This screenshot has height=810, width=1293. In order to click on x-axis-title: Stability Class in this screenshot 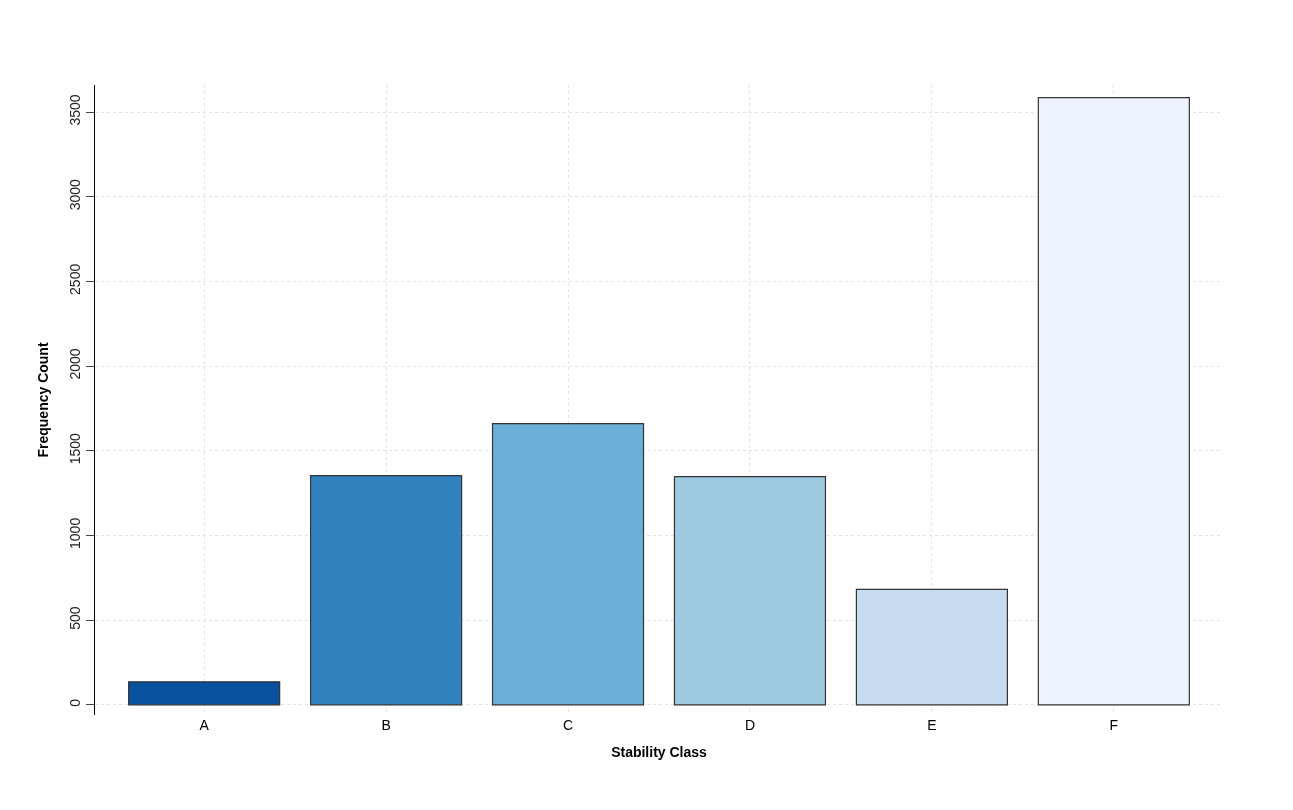, I will do `click(659, 752)`.